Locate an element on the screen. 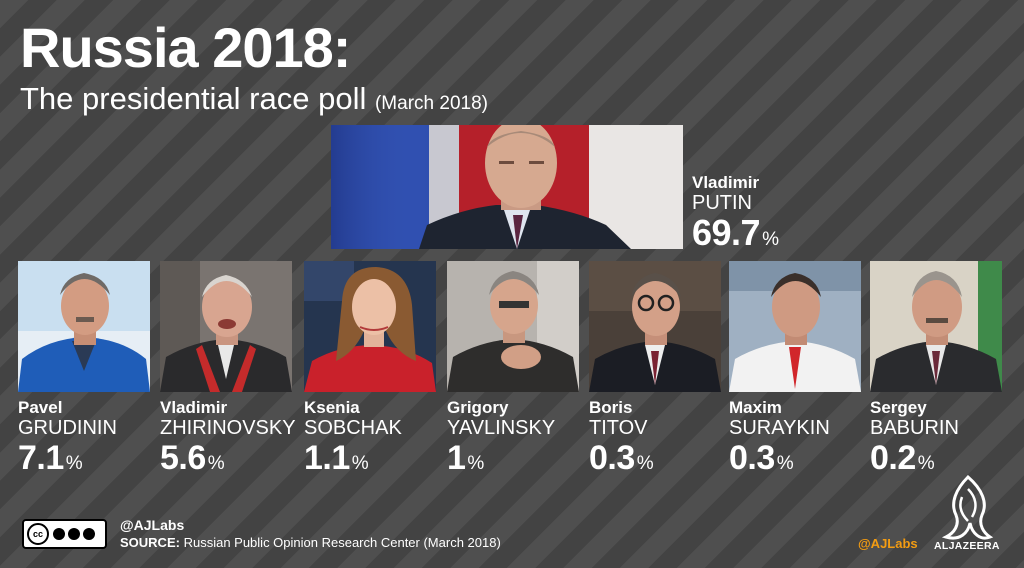 Image resolution: width=1024 pixels, height=568 pixels. source-label: SOURCE: is located at coordinates (150, 542).